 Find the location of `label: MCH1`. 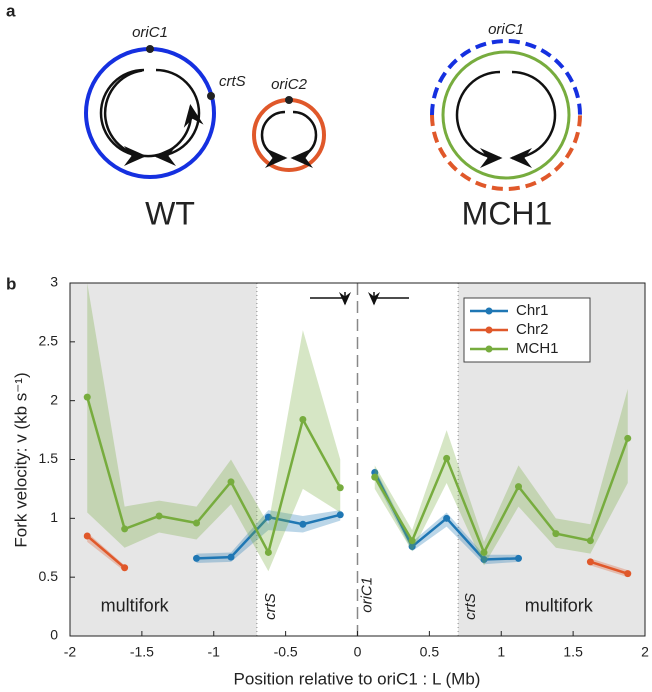

label: MCH1 is located at coordinates (507, 213).